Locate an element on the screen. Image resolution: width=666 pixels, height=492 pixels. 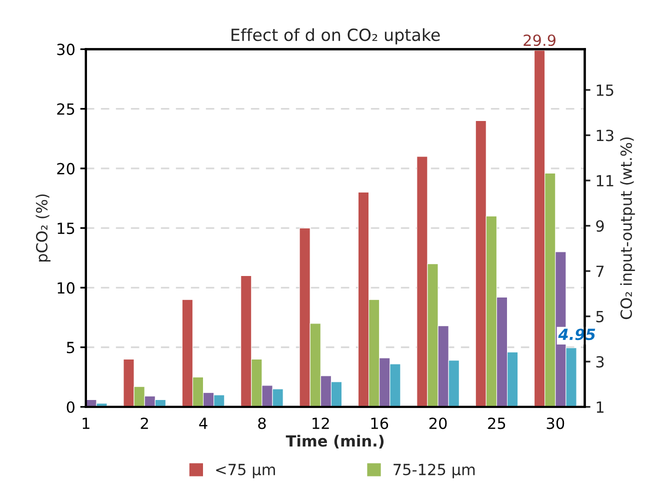
legend-label: <75 µm is located at coordinates (245, 471).